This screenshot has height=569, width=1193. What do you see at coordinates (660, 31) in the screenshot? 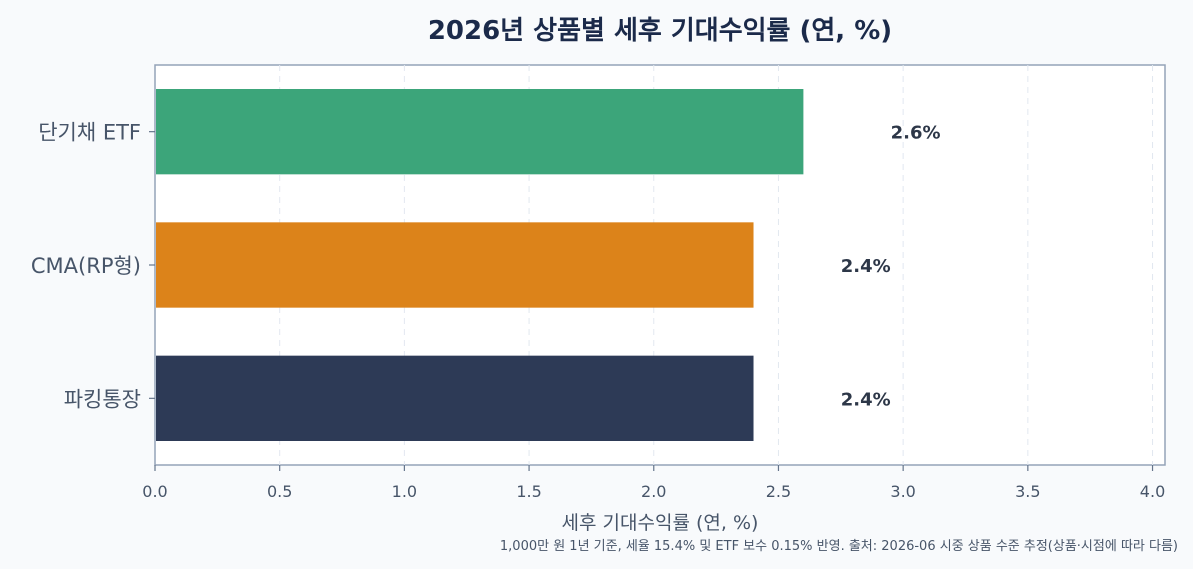
I see `chart-title: 2026년 상품별 세후 기대수익률 (연, %)` at bounding box center [660, 31].